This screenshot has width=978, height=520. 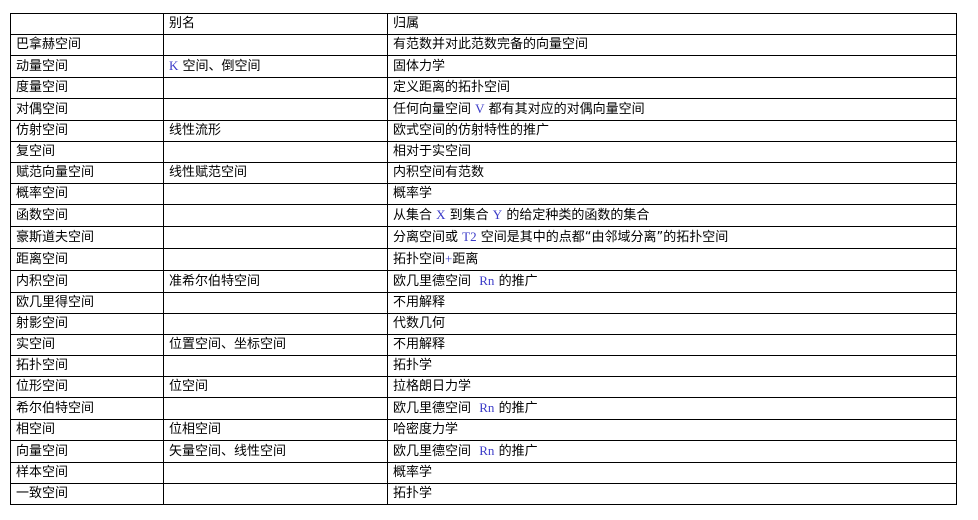 I want to click on cell-category: 固体力学, so click(x=672, y=66).